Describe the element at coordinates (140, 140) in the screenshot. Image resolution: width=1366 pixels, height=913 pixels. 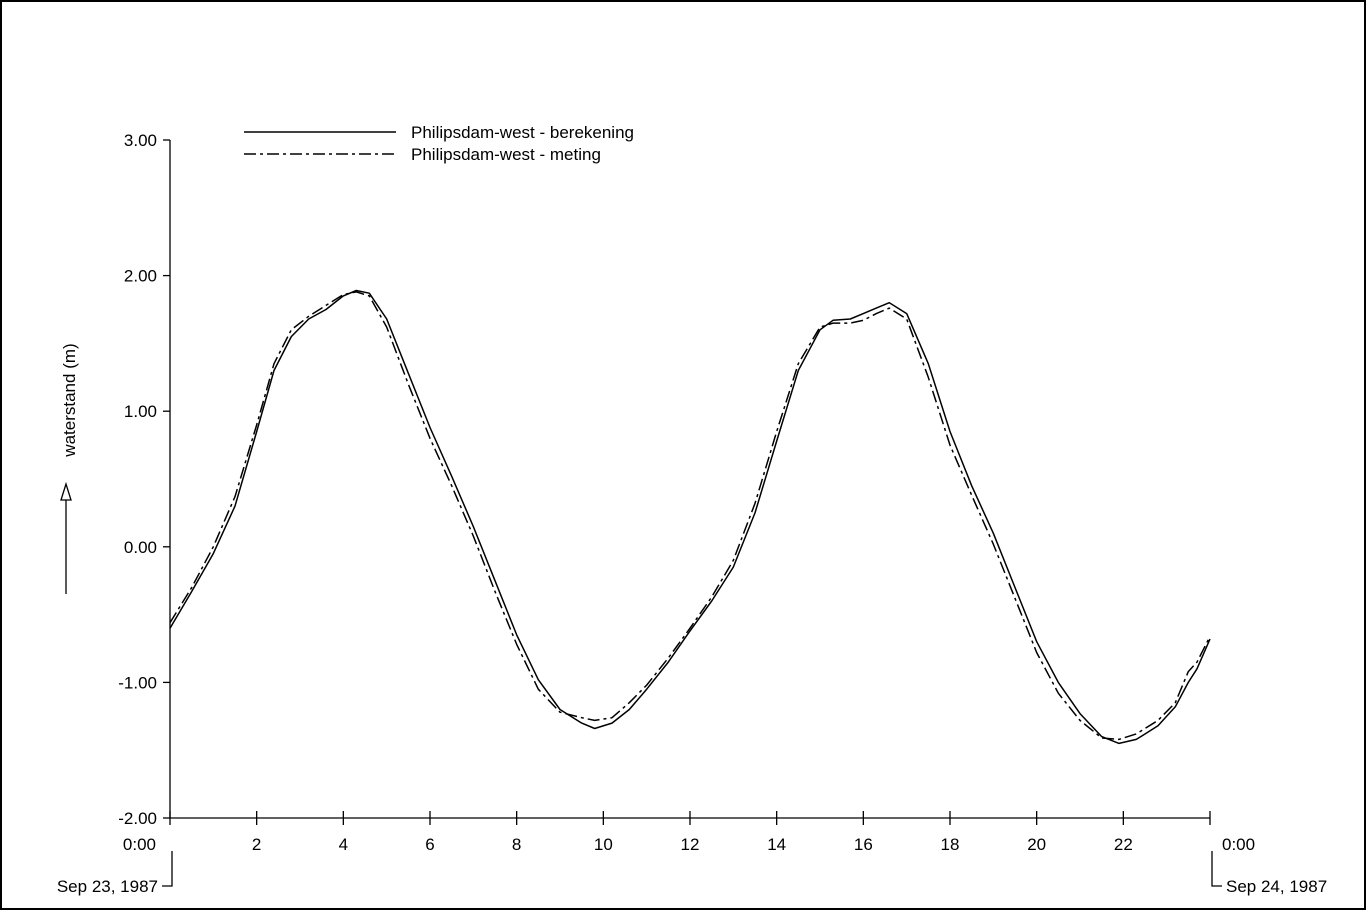
I see `y-tick-label: 3.00` at that location.